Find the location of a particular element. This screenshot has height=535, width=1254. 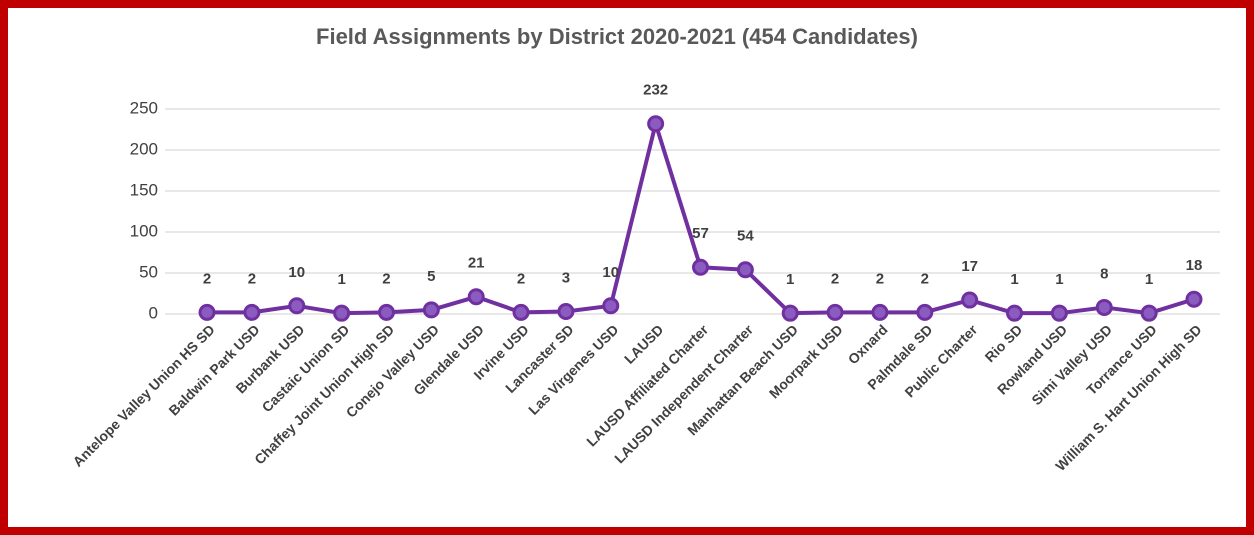

data-label: 21 is located at coordinates (476, 263).